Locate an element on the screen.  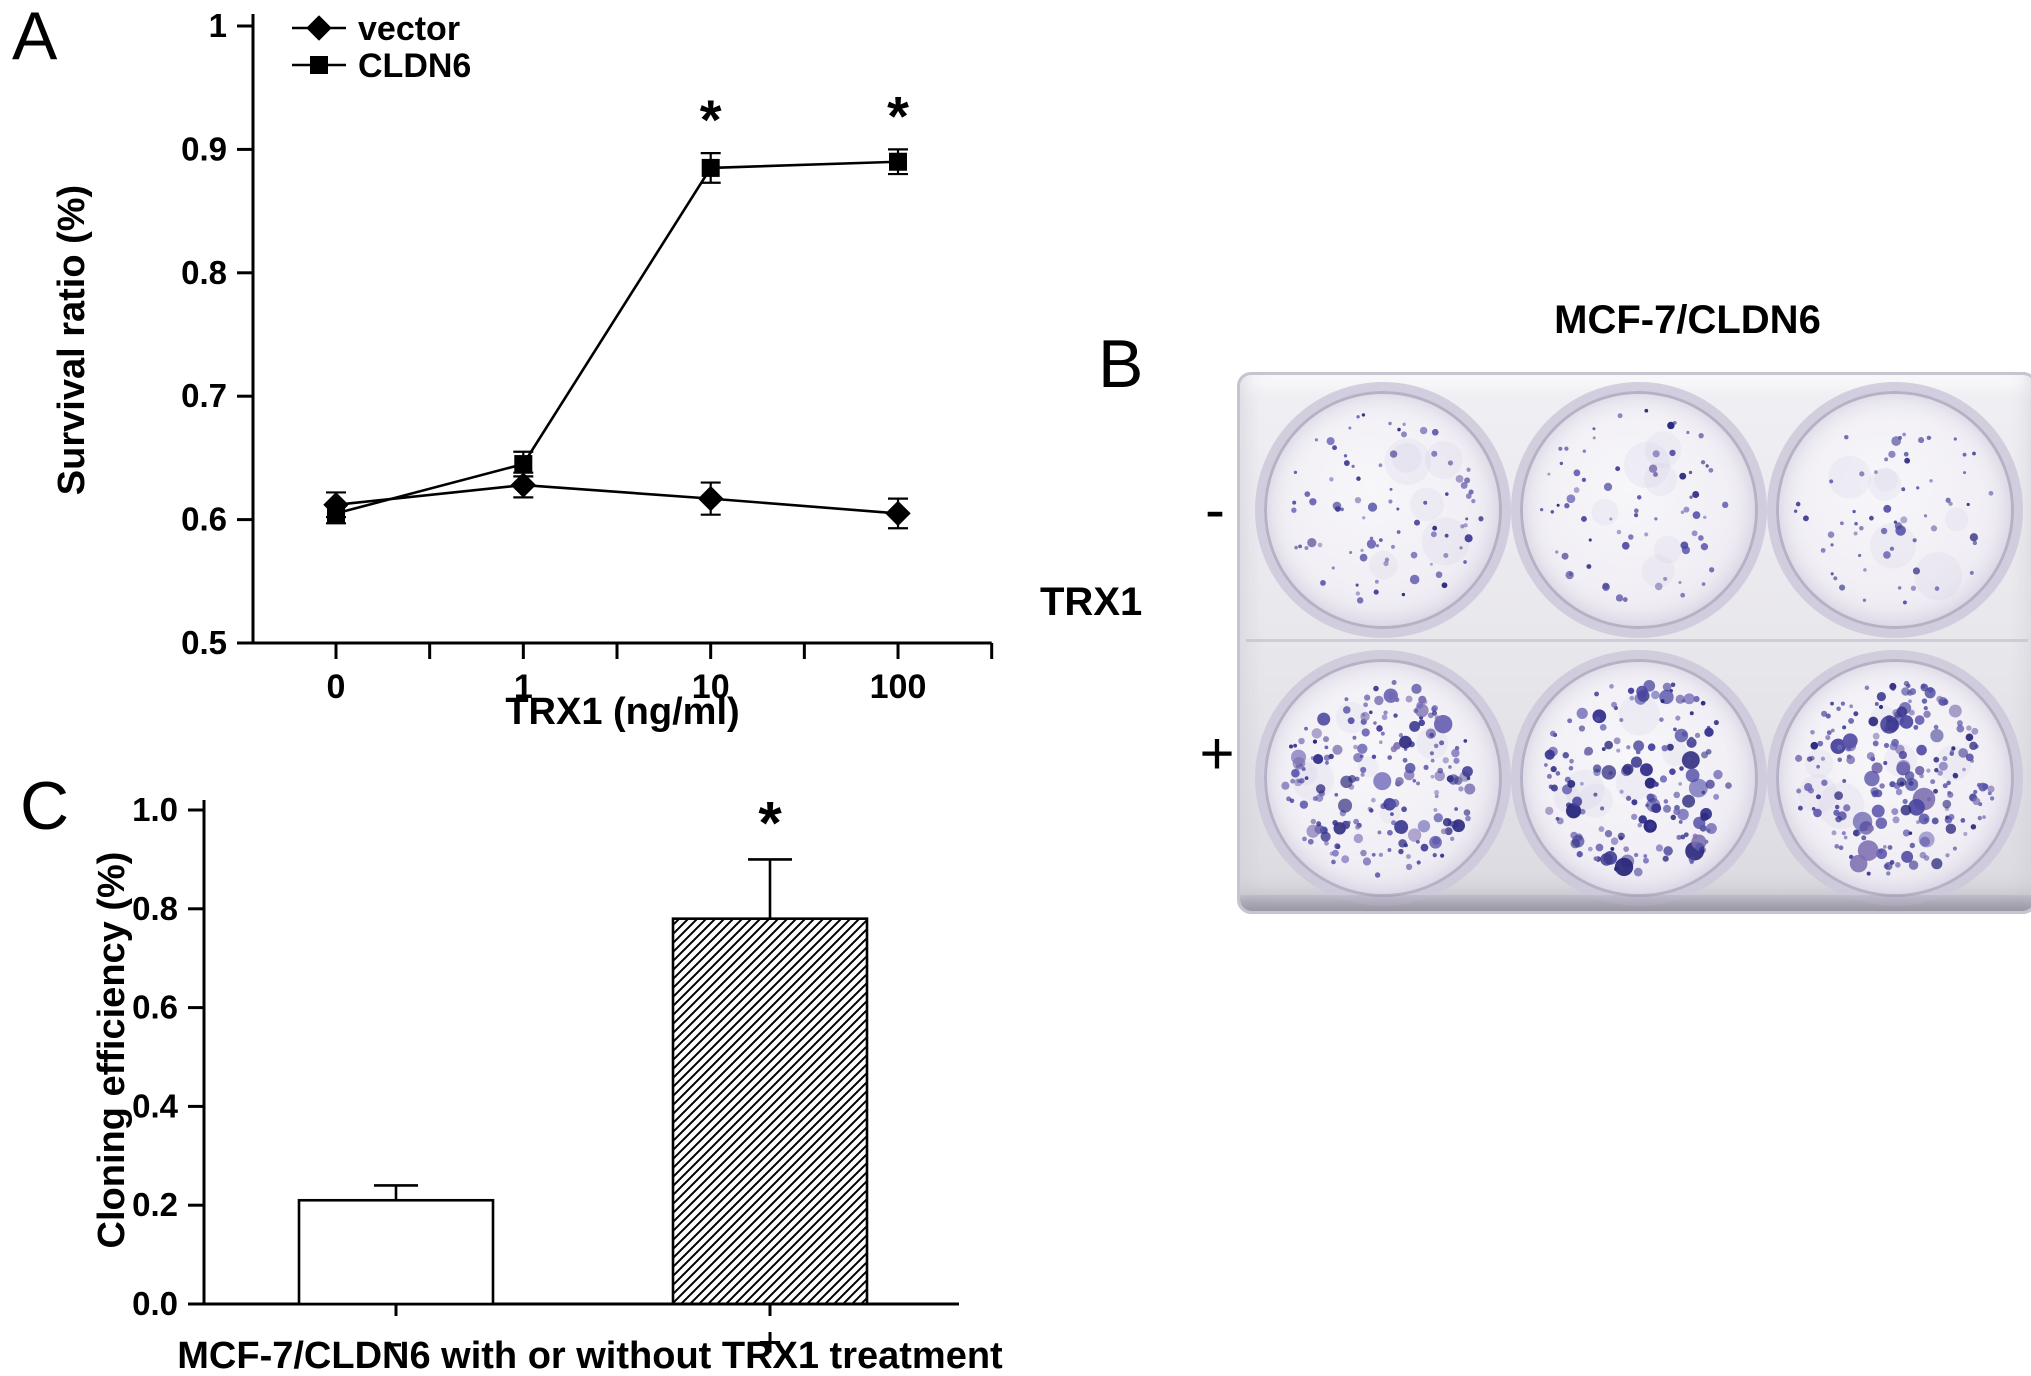
treatment-label: TRX1 is located at coordinates (1091, 602).